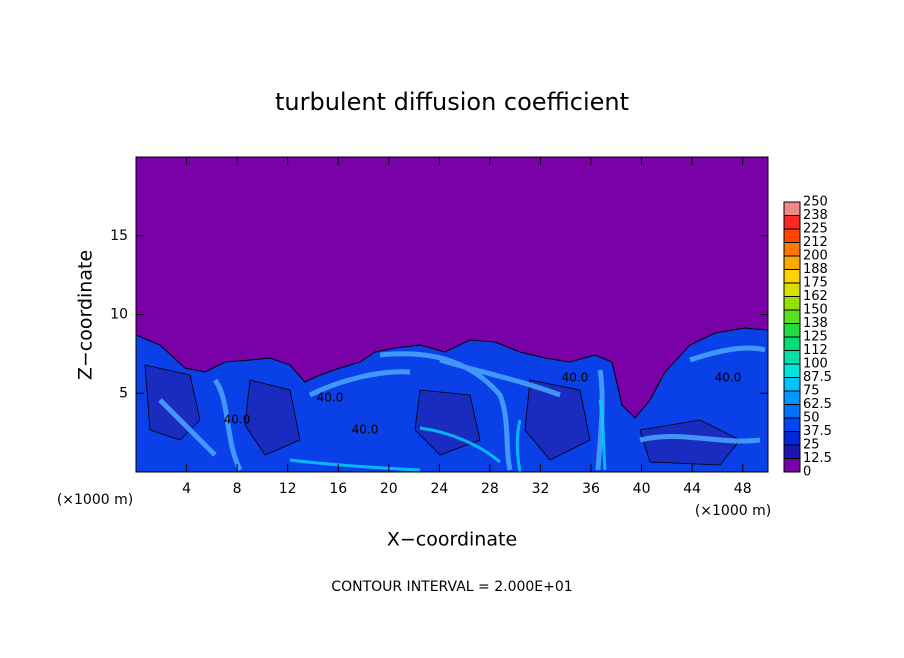 This screenshot has width=904, height=658. Describe the element at coordinates (815, 296) in the screenshot. I see `colorbar-label: 162` at that location.